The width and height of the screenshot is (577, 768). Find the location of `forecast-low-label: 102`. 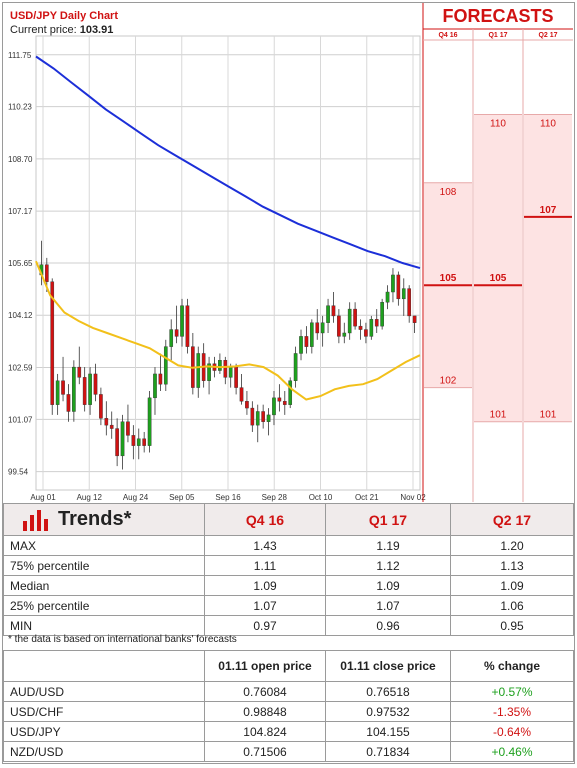

forecast-low-label: 102 is located at coordinates (448, 381).